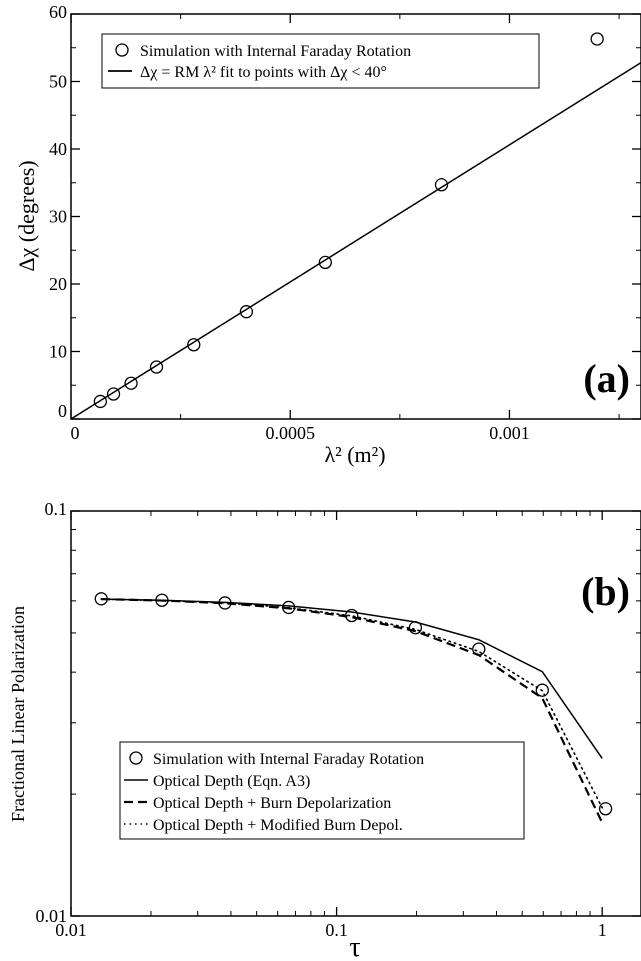 The height and width of the screenshot is (961, 641). What do you see at coordinates (58, 217) in the screenshot?
I see `y-tick-label: 30` at bounding box center [58, 217].